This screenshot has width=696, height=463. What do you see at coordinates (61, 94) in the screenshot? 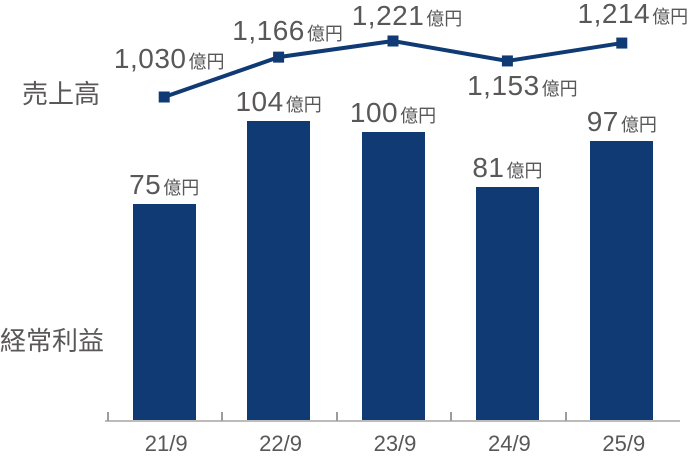
I see `series-label-sales: 売上高` at bounding box center [61, 94].